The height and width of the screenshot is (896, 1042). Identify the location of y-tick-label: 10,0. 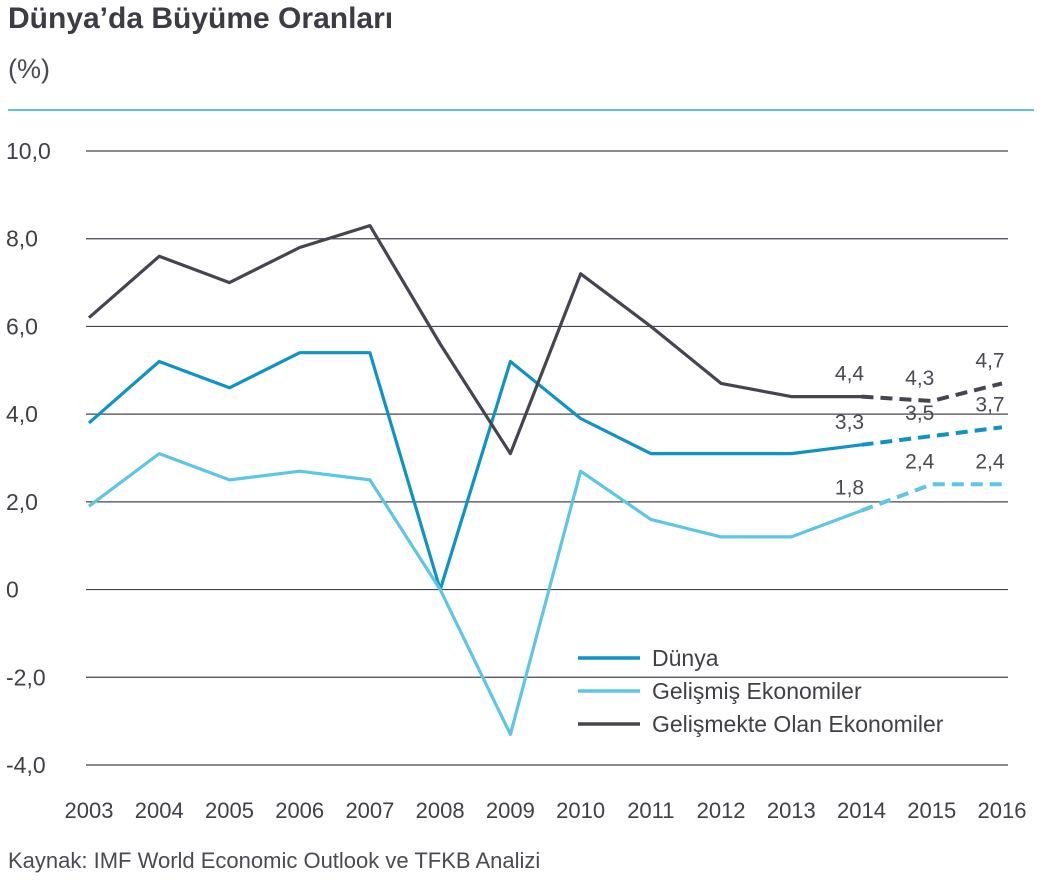
(28, 151).